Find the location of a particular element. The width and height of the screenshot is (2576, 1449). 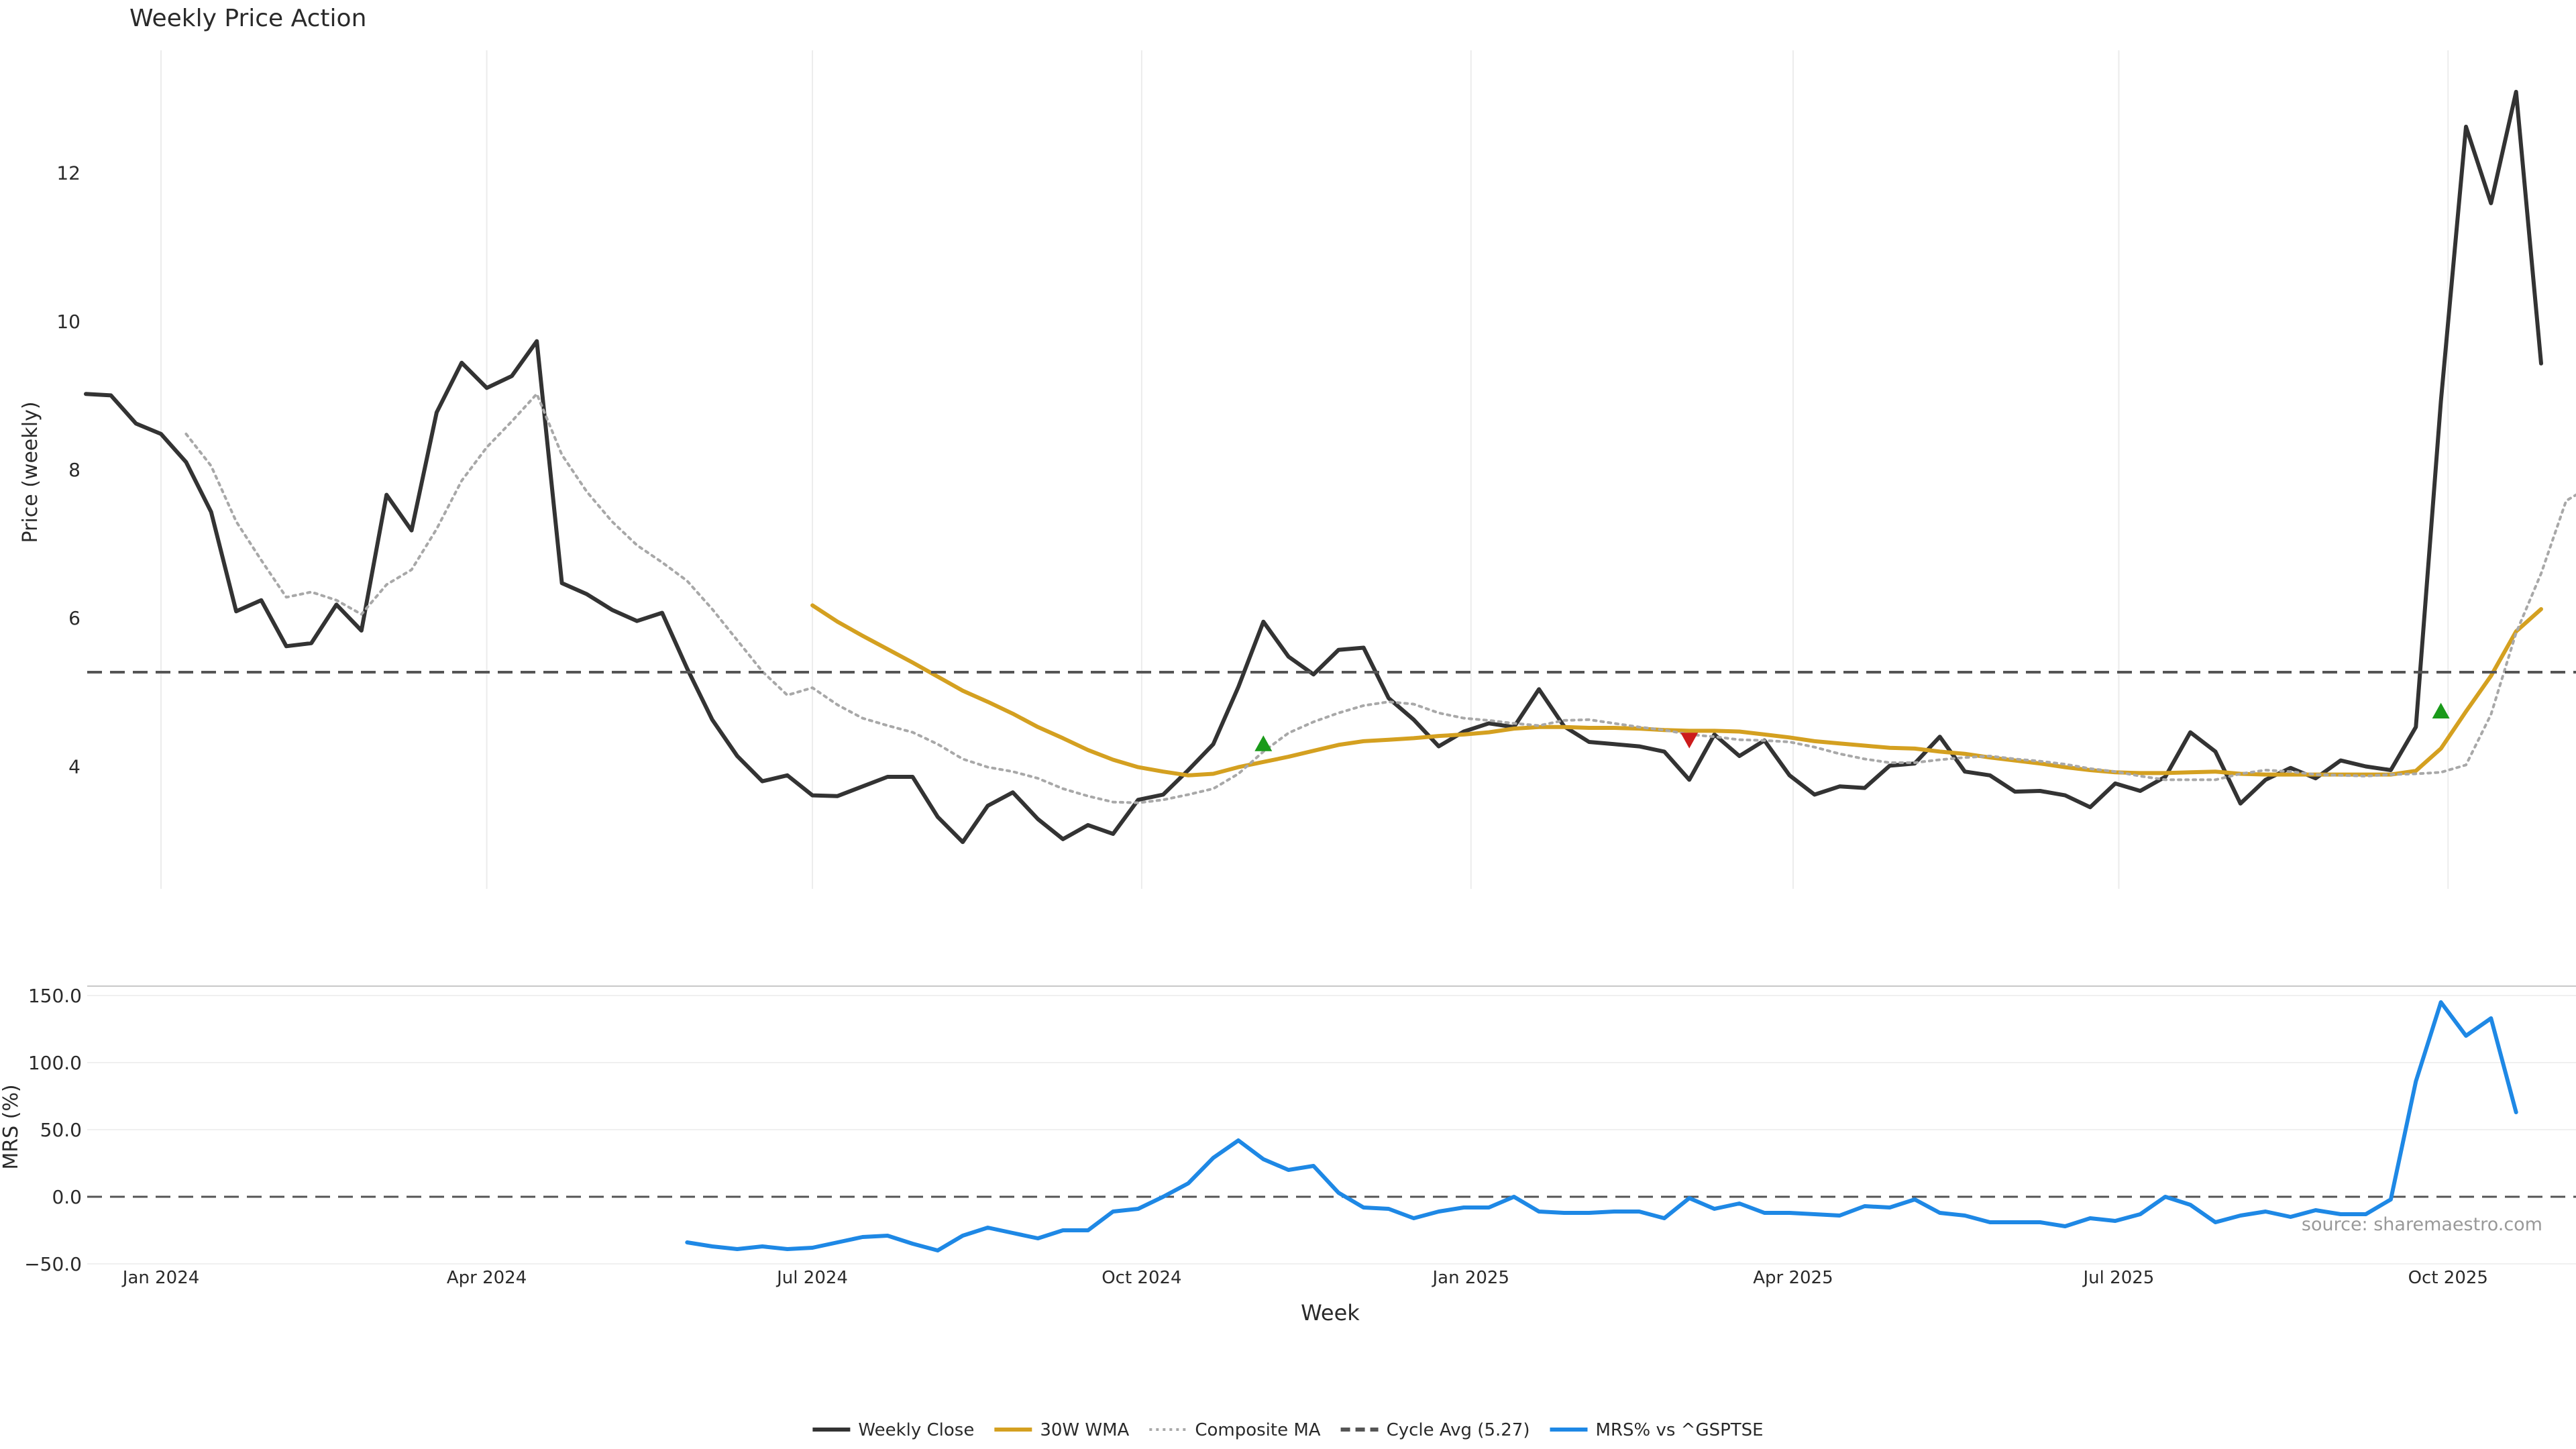

legend-item: Cycle Avg (5.27) is located at coordinates (1435, 1430).